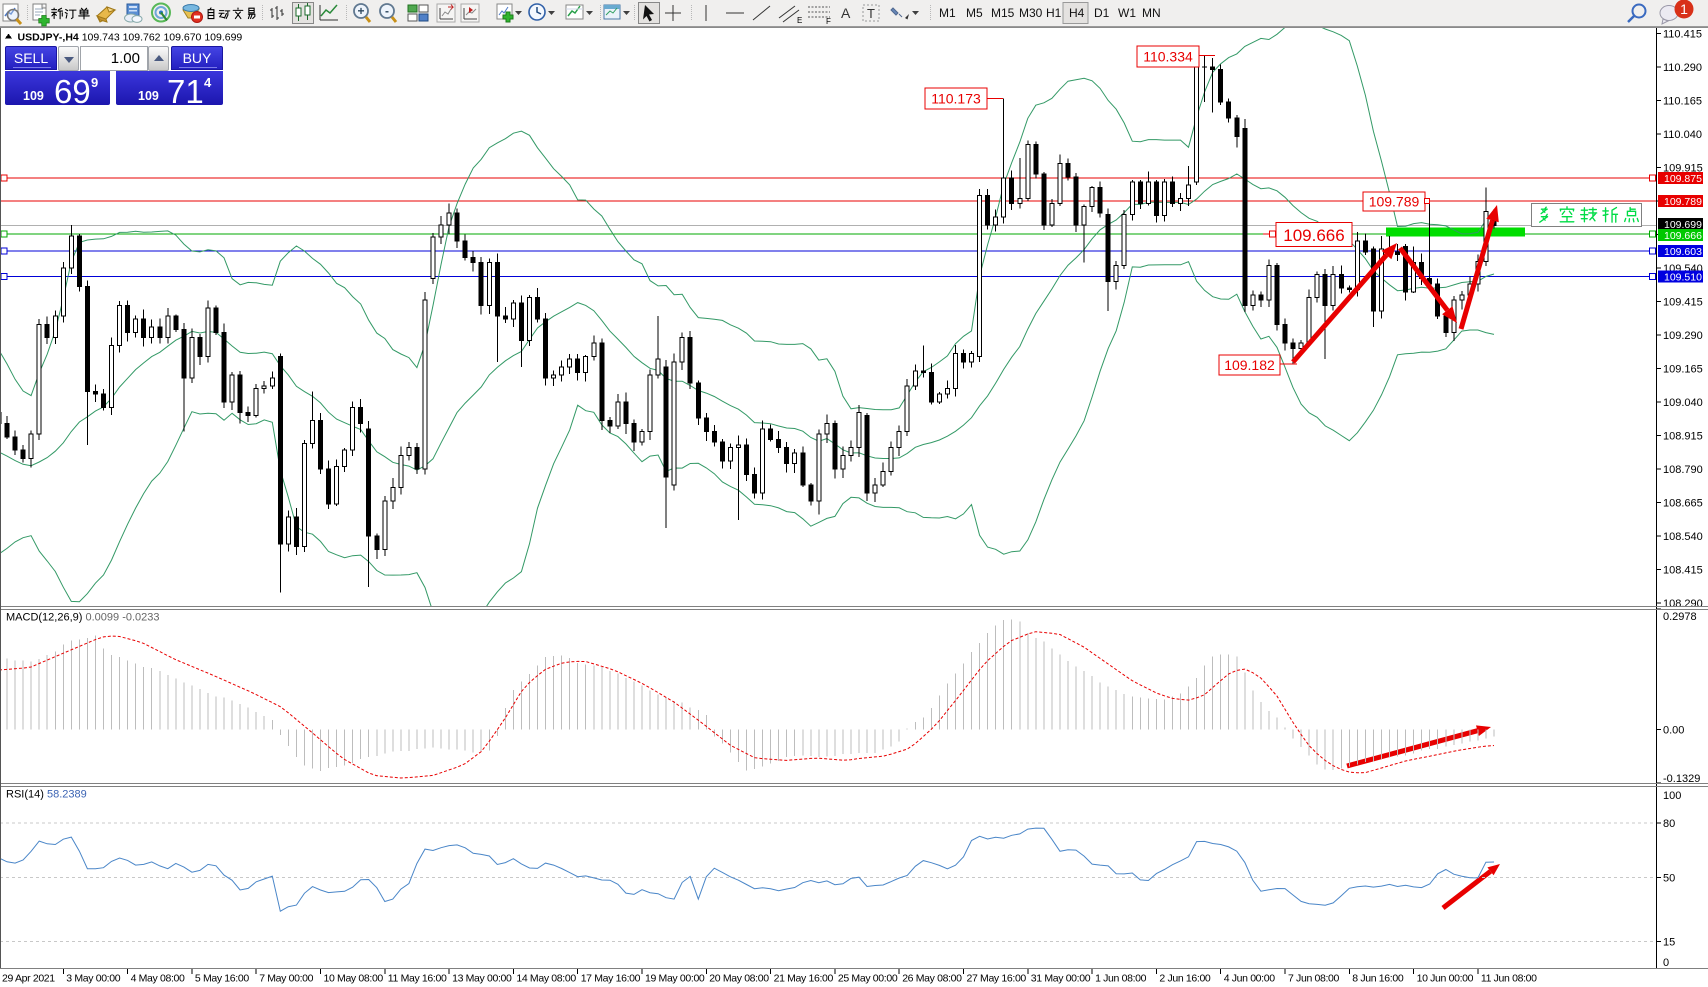  Describe the element at coordinates (354, 979) in the screenshot. I see `svg-text: 10 May 08:00` at that location.